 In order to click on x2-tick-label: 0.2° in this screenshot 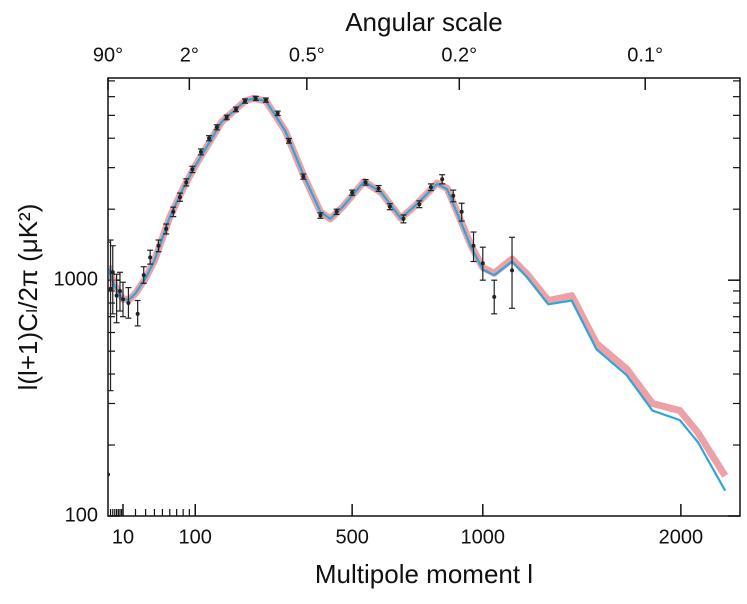, I will do `click(459, 55)`.